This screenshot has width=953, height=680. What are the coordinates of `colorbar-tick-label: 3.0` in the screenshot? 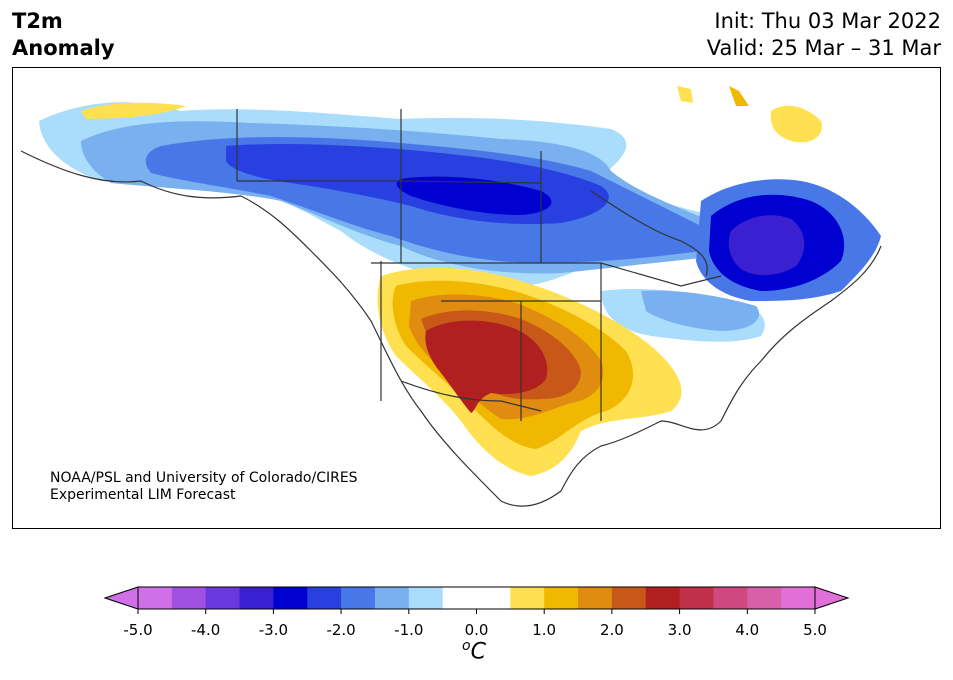 It's located at (679, 630).